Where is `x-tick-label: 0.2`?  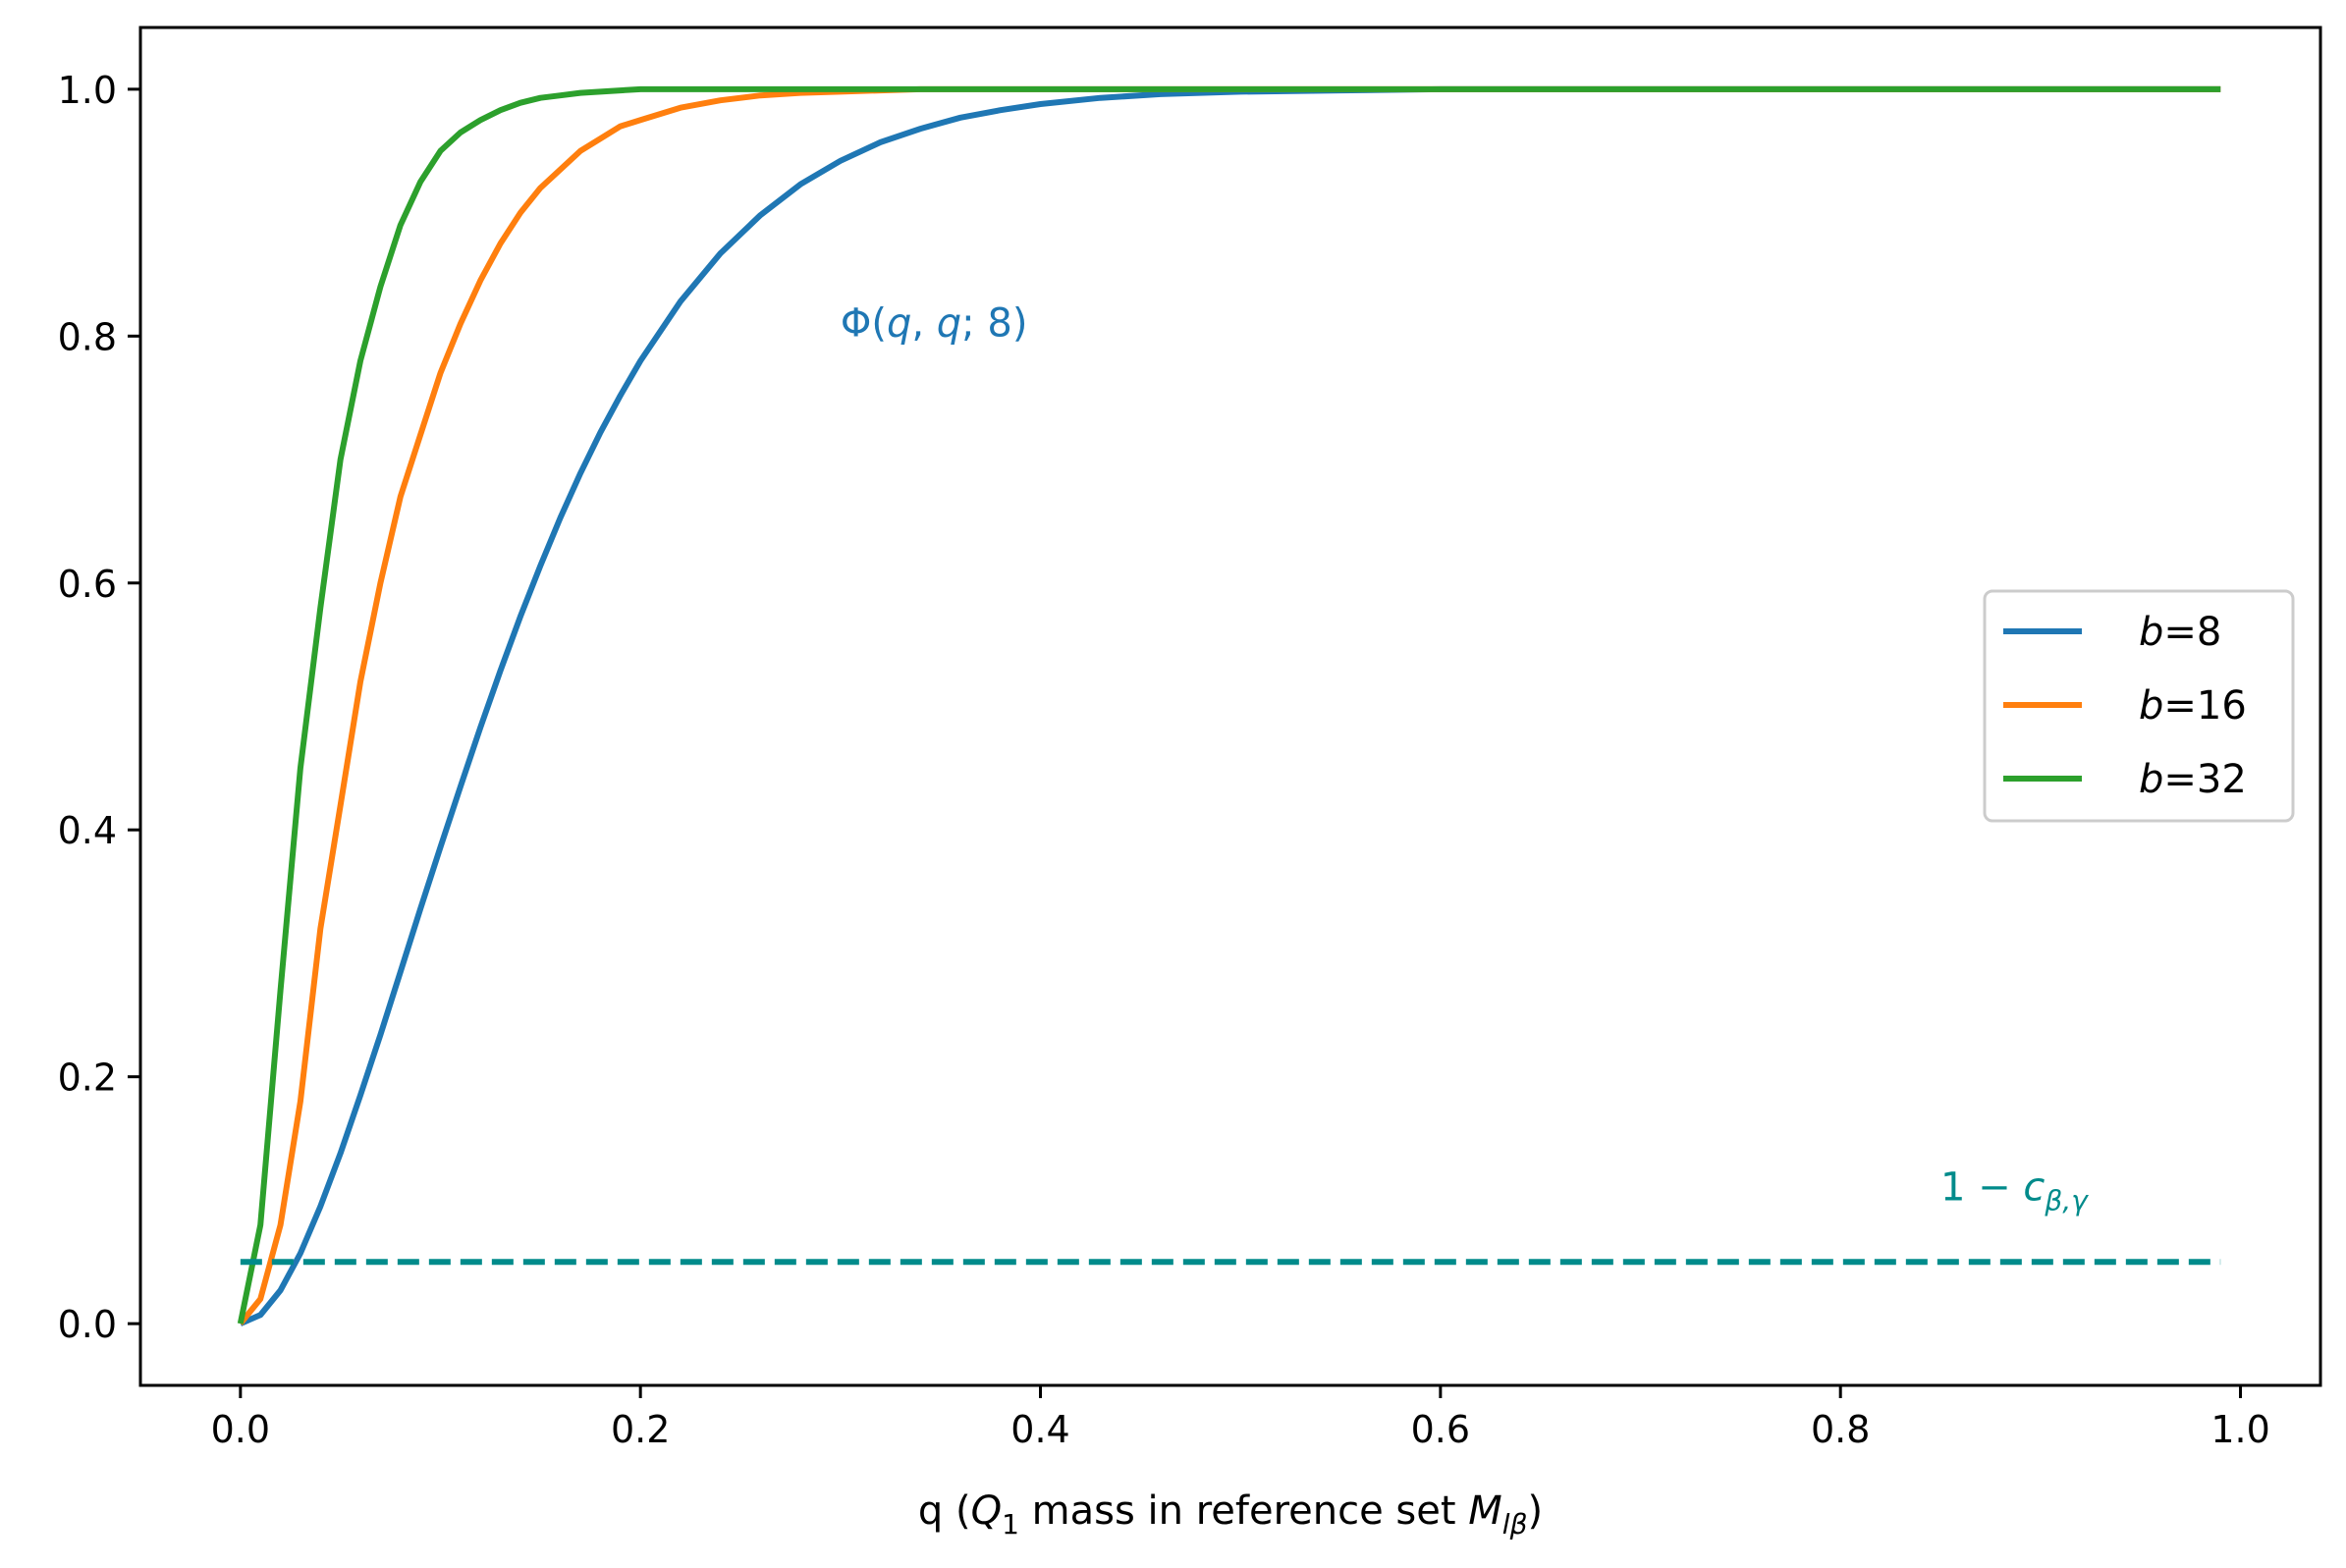 x-tick-label: 0.2 is located at coordinates (640, 1429).